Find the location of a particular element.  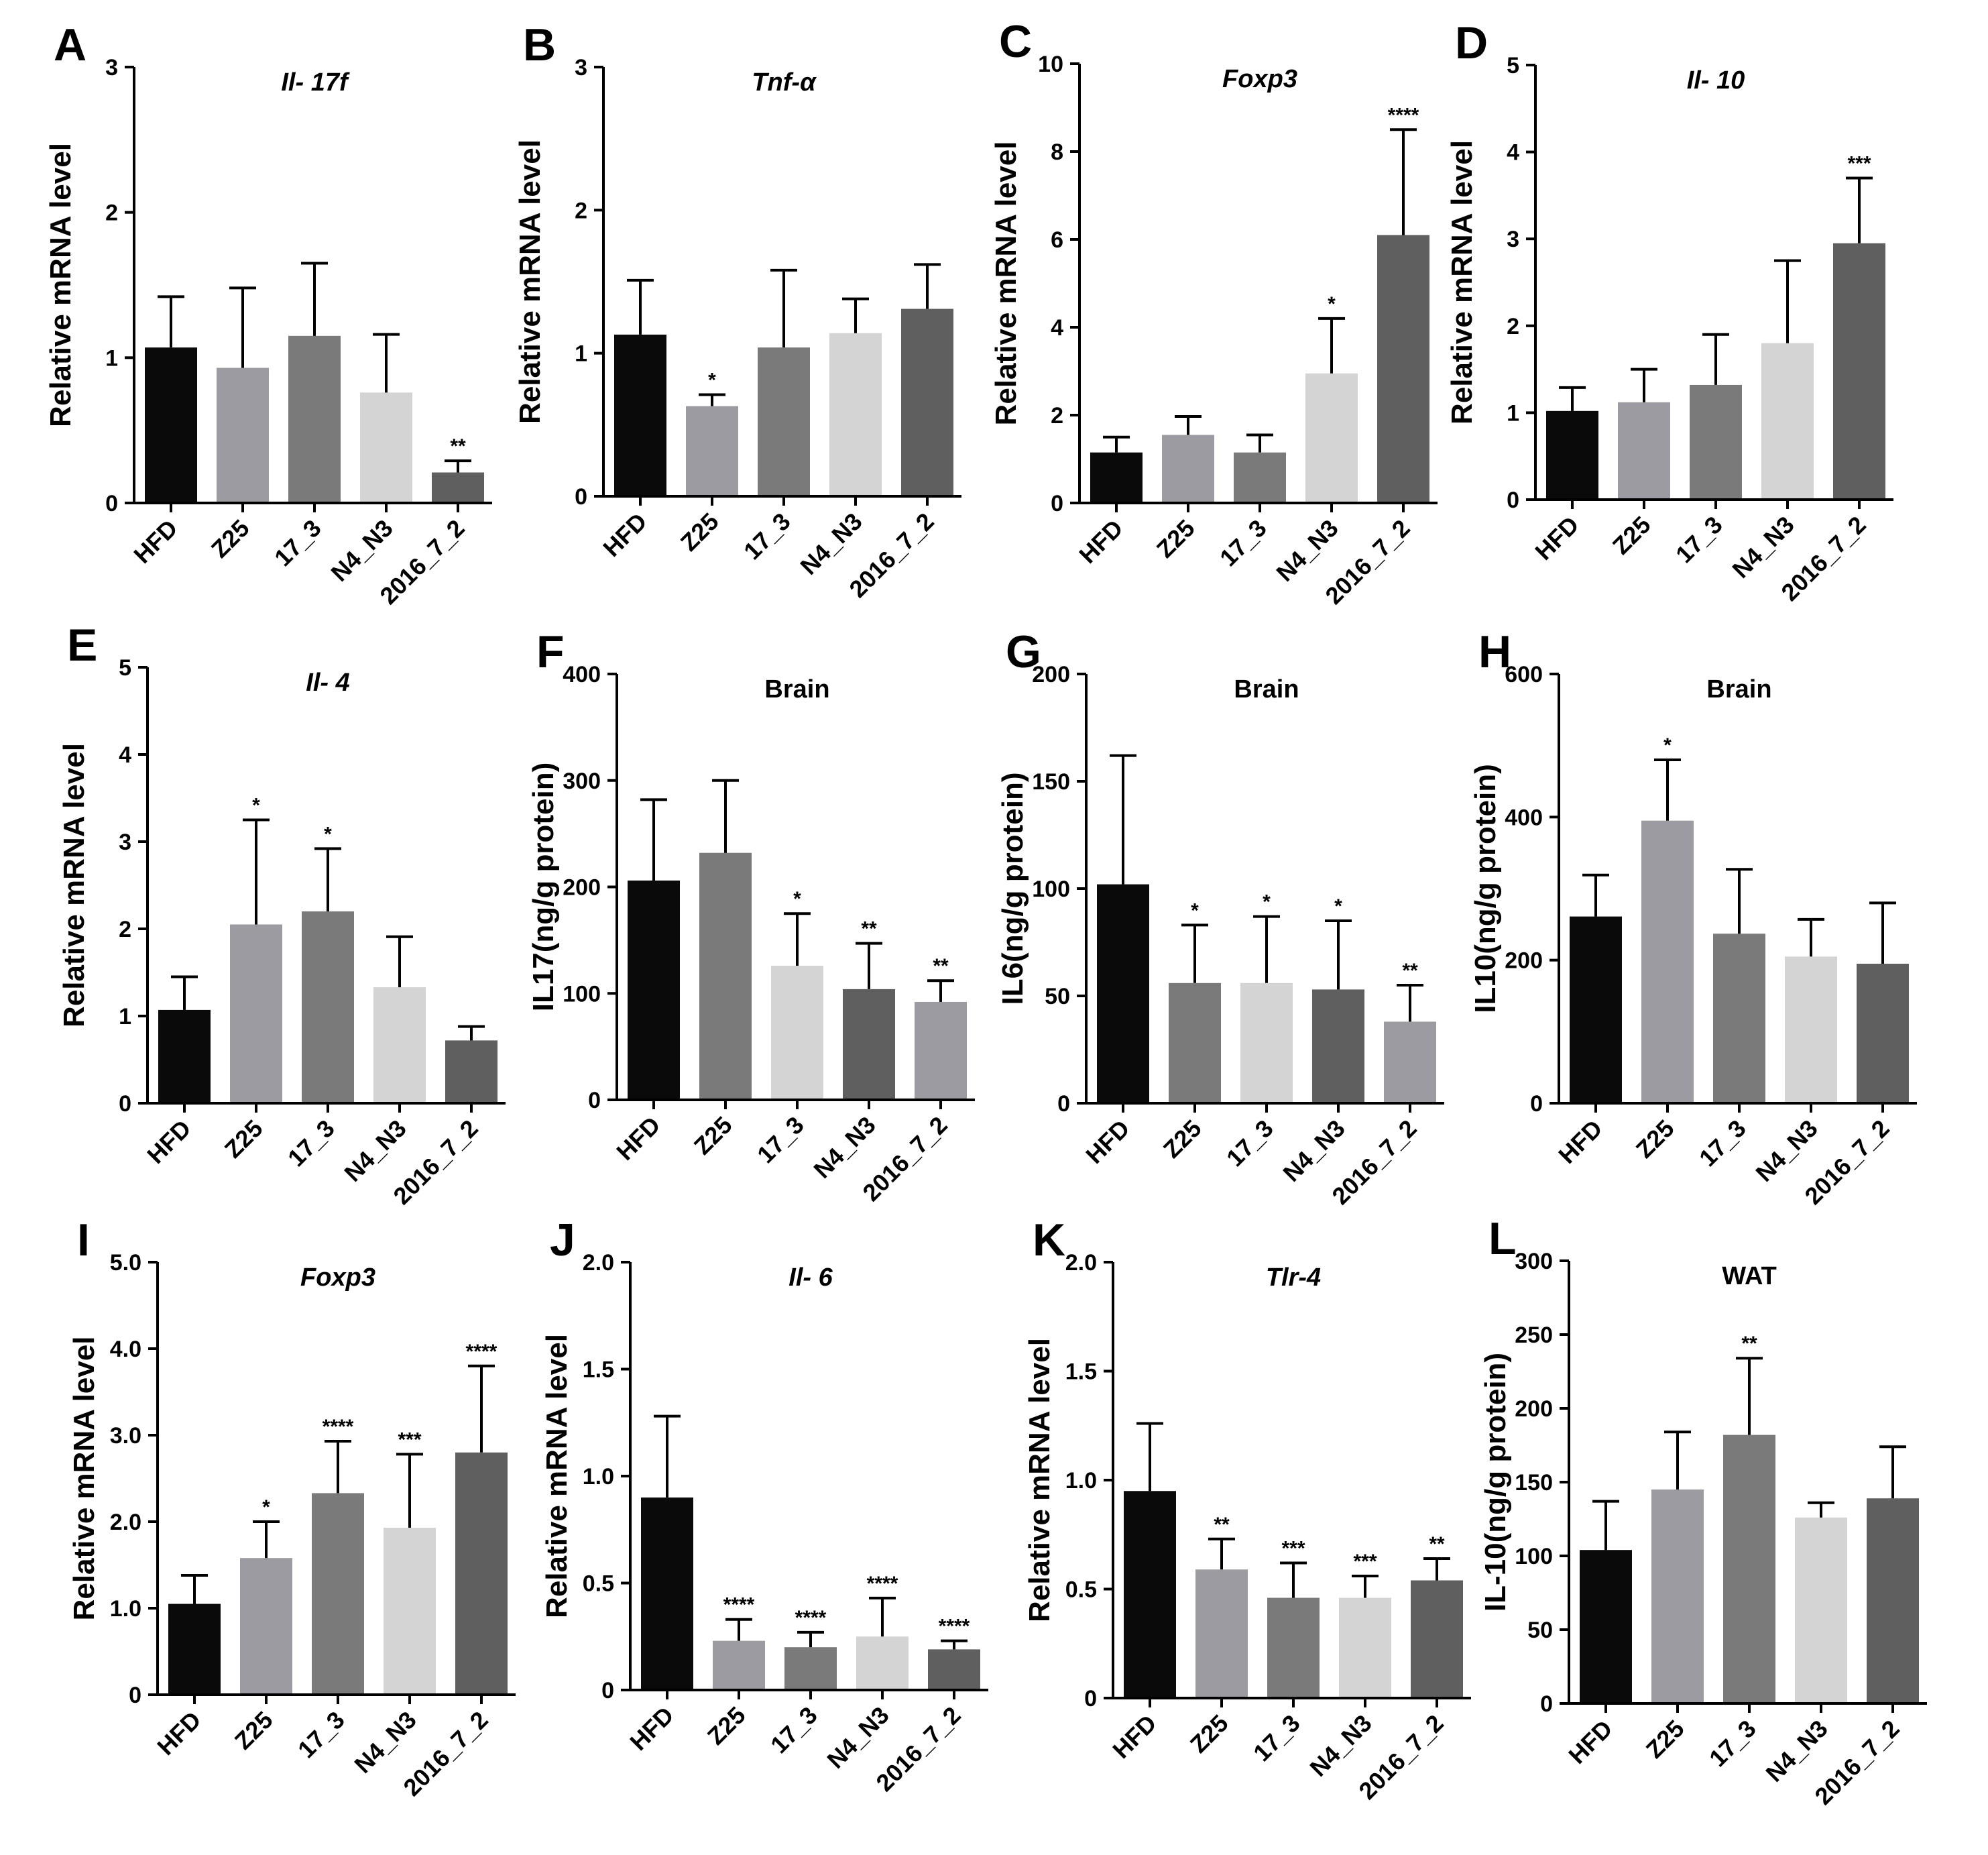

chart-title: Foxp3 is located at coordinates (1259, 79).